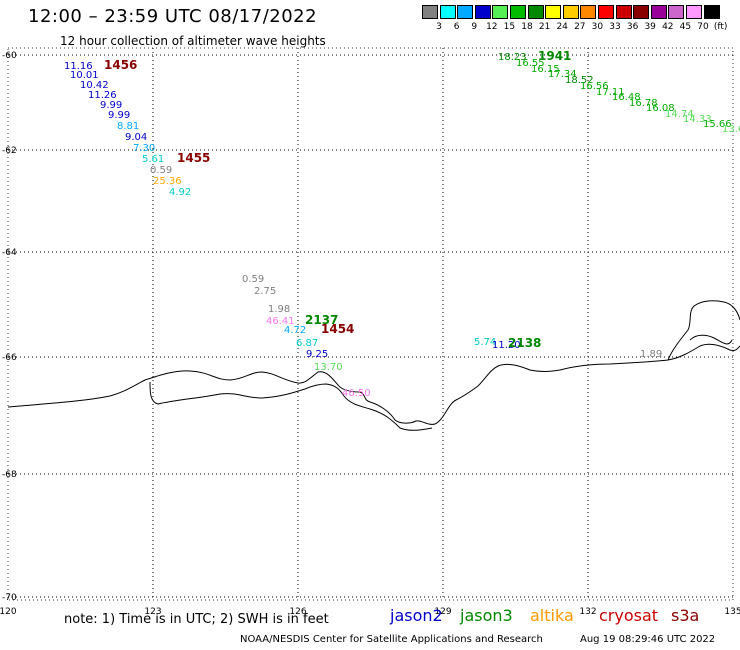  Describe the element at coordinates (685, 27) in the screenshot. I see `colorbar-label: 45` at that location.